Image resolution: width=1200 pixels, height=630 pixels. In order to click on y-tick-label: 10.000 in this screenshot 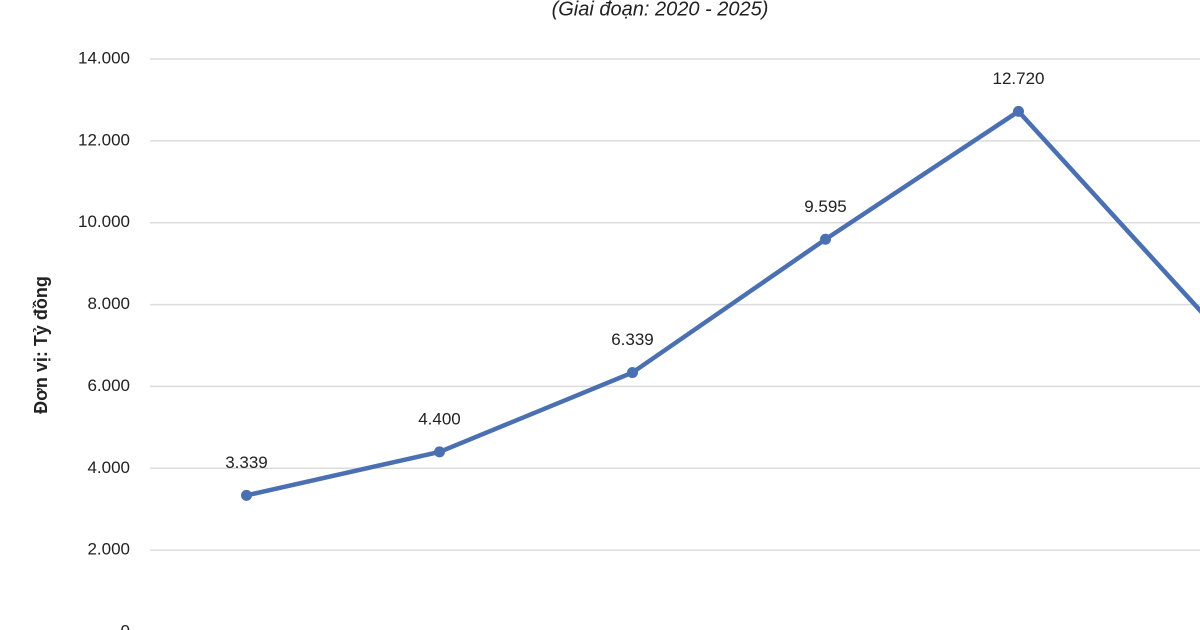, I will do `click(104, 221)`.